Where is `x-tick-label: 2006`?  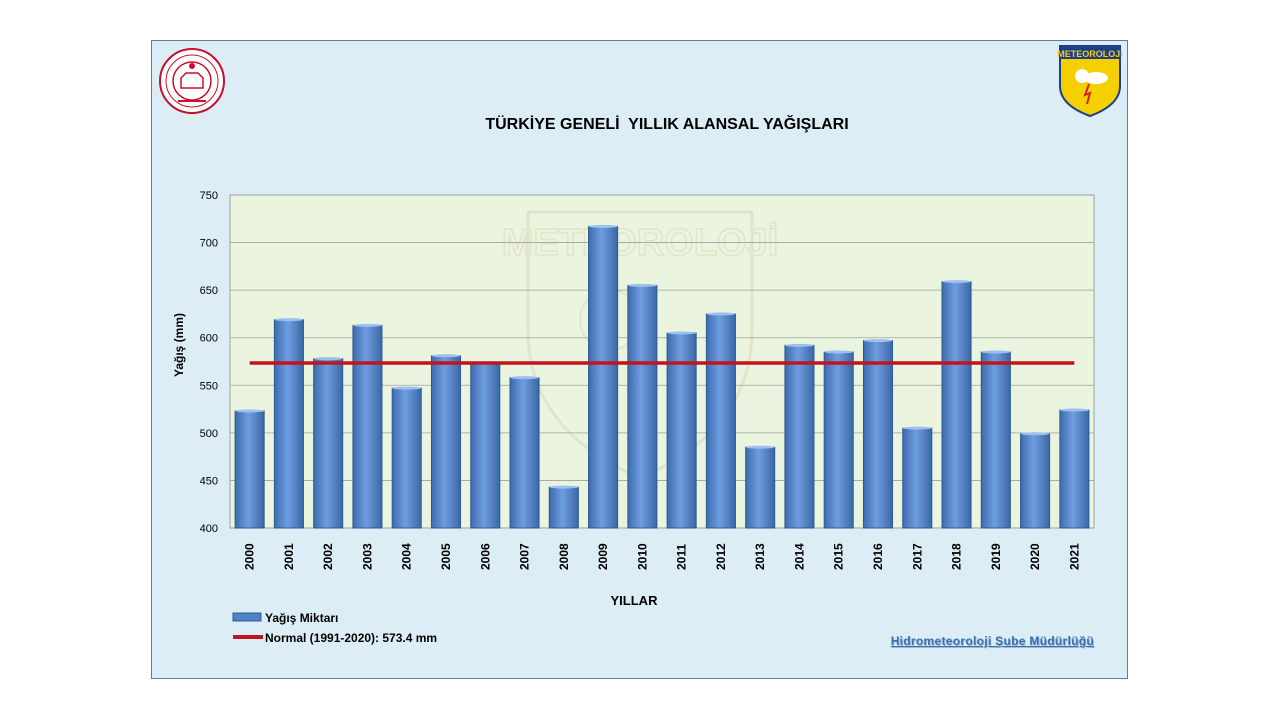 x-tick-label: 2006 is located at coordinates (485, 556).